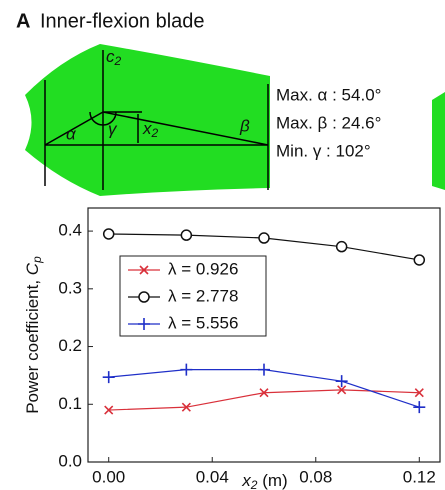 The width and height of the screenshot is (445, 490). What do you see at coordinates (212, 476) in the screenshot?
I see `x-tick-label: 0.04` at bounding box center [212, 476].